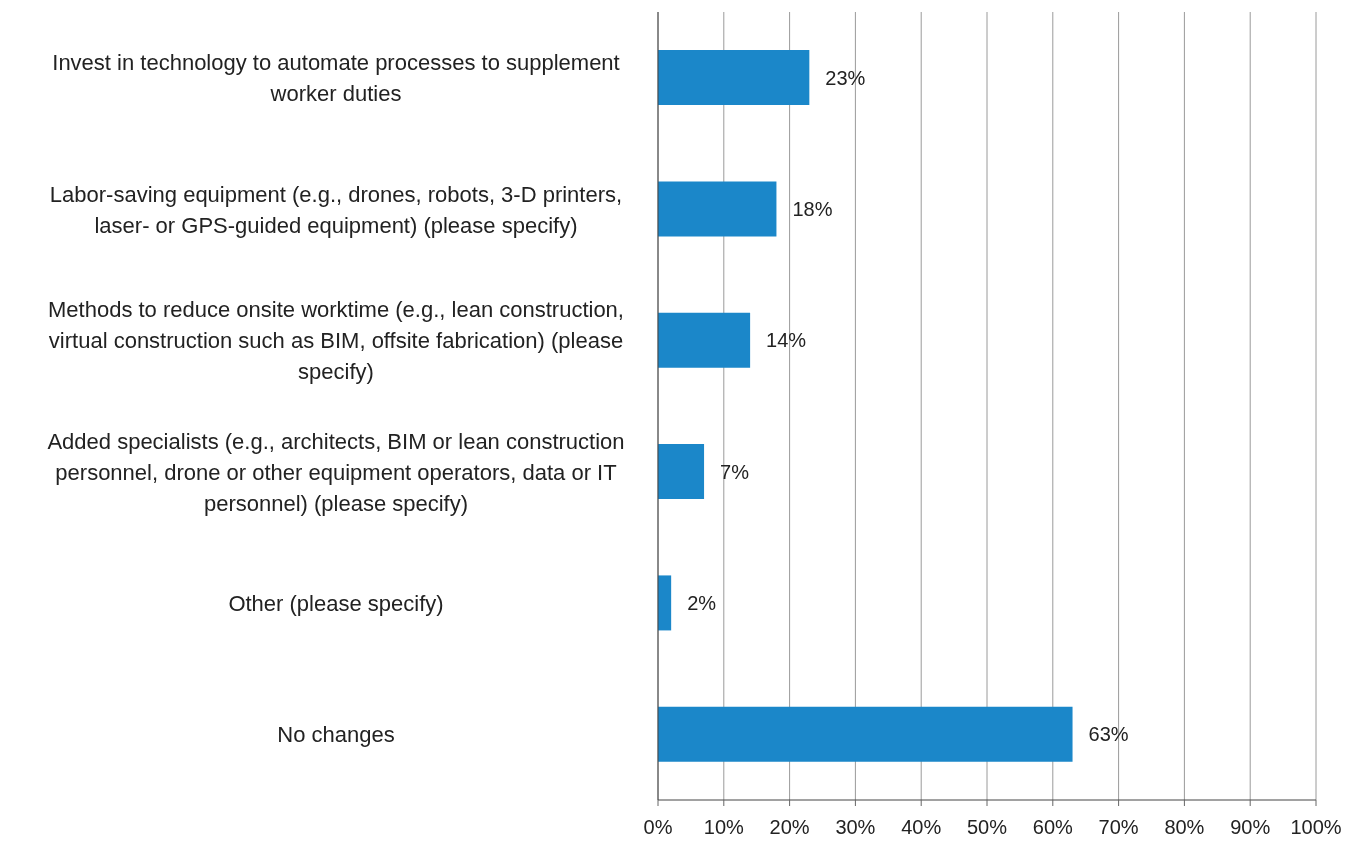 Image resolution: width=1366 pixels, height=852 pixels. Describe the element at coordinates (336, 77) in the screenshot. I see `y-tick-label: Invest in technology to automate processes to supplement worker duties` at that location.